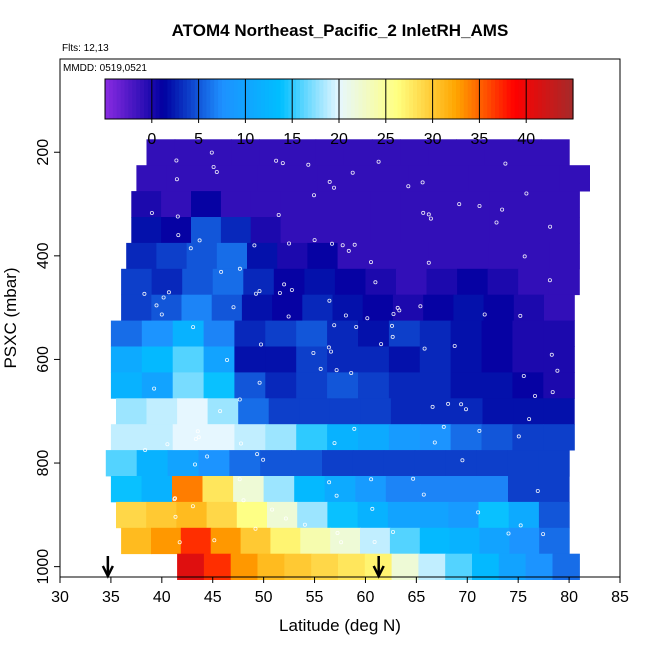  Describe the element at coordinates (480, 139) in the screenshot. I see `colorbar-tick-label: 35` at that location.